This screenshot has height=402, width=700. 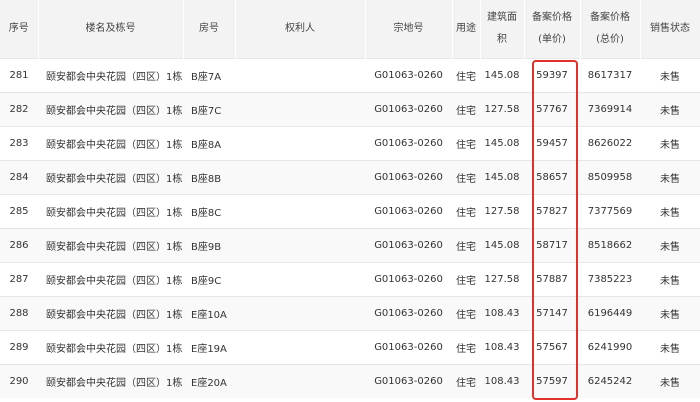 I want to click on header-cell: 备案价格(总价), so click(x=610, y=29).